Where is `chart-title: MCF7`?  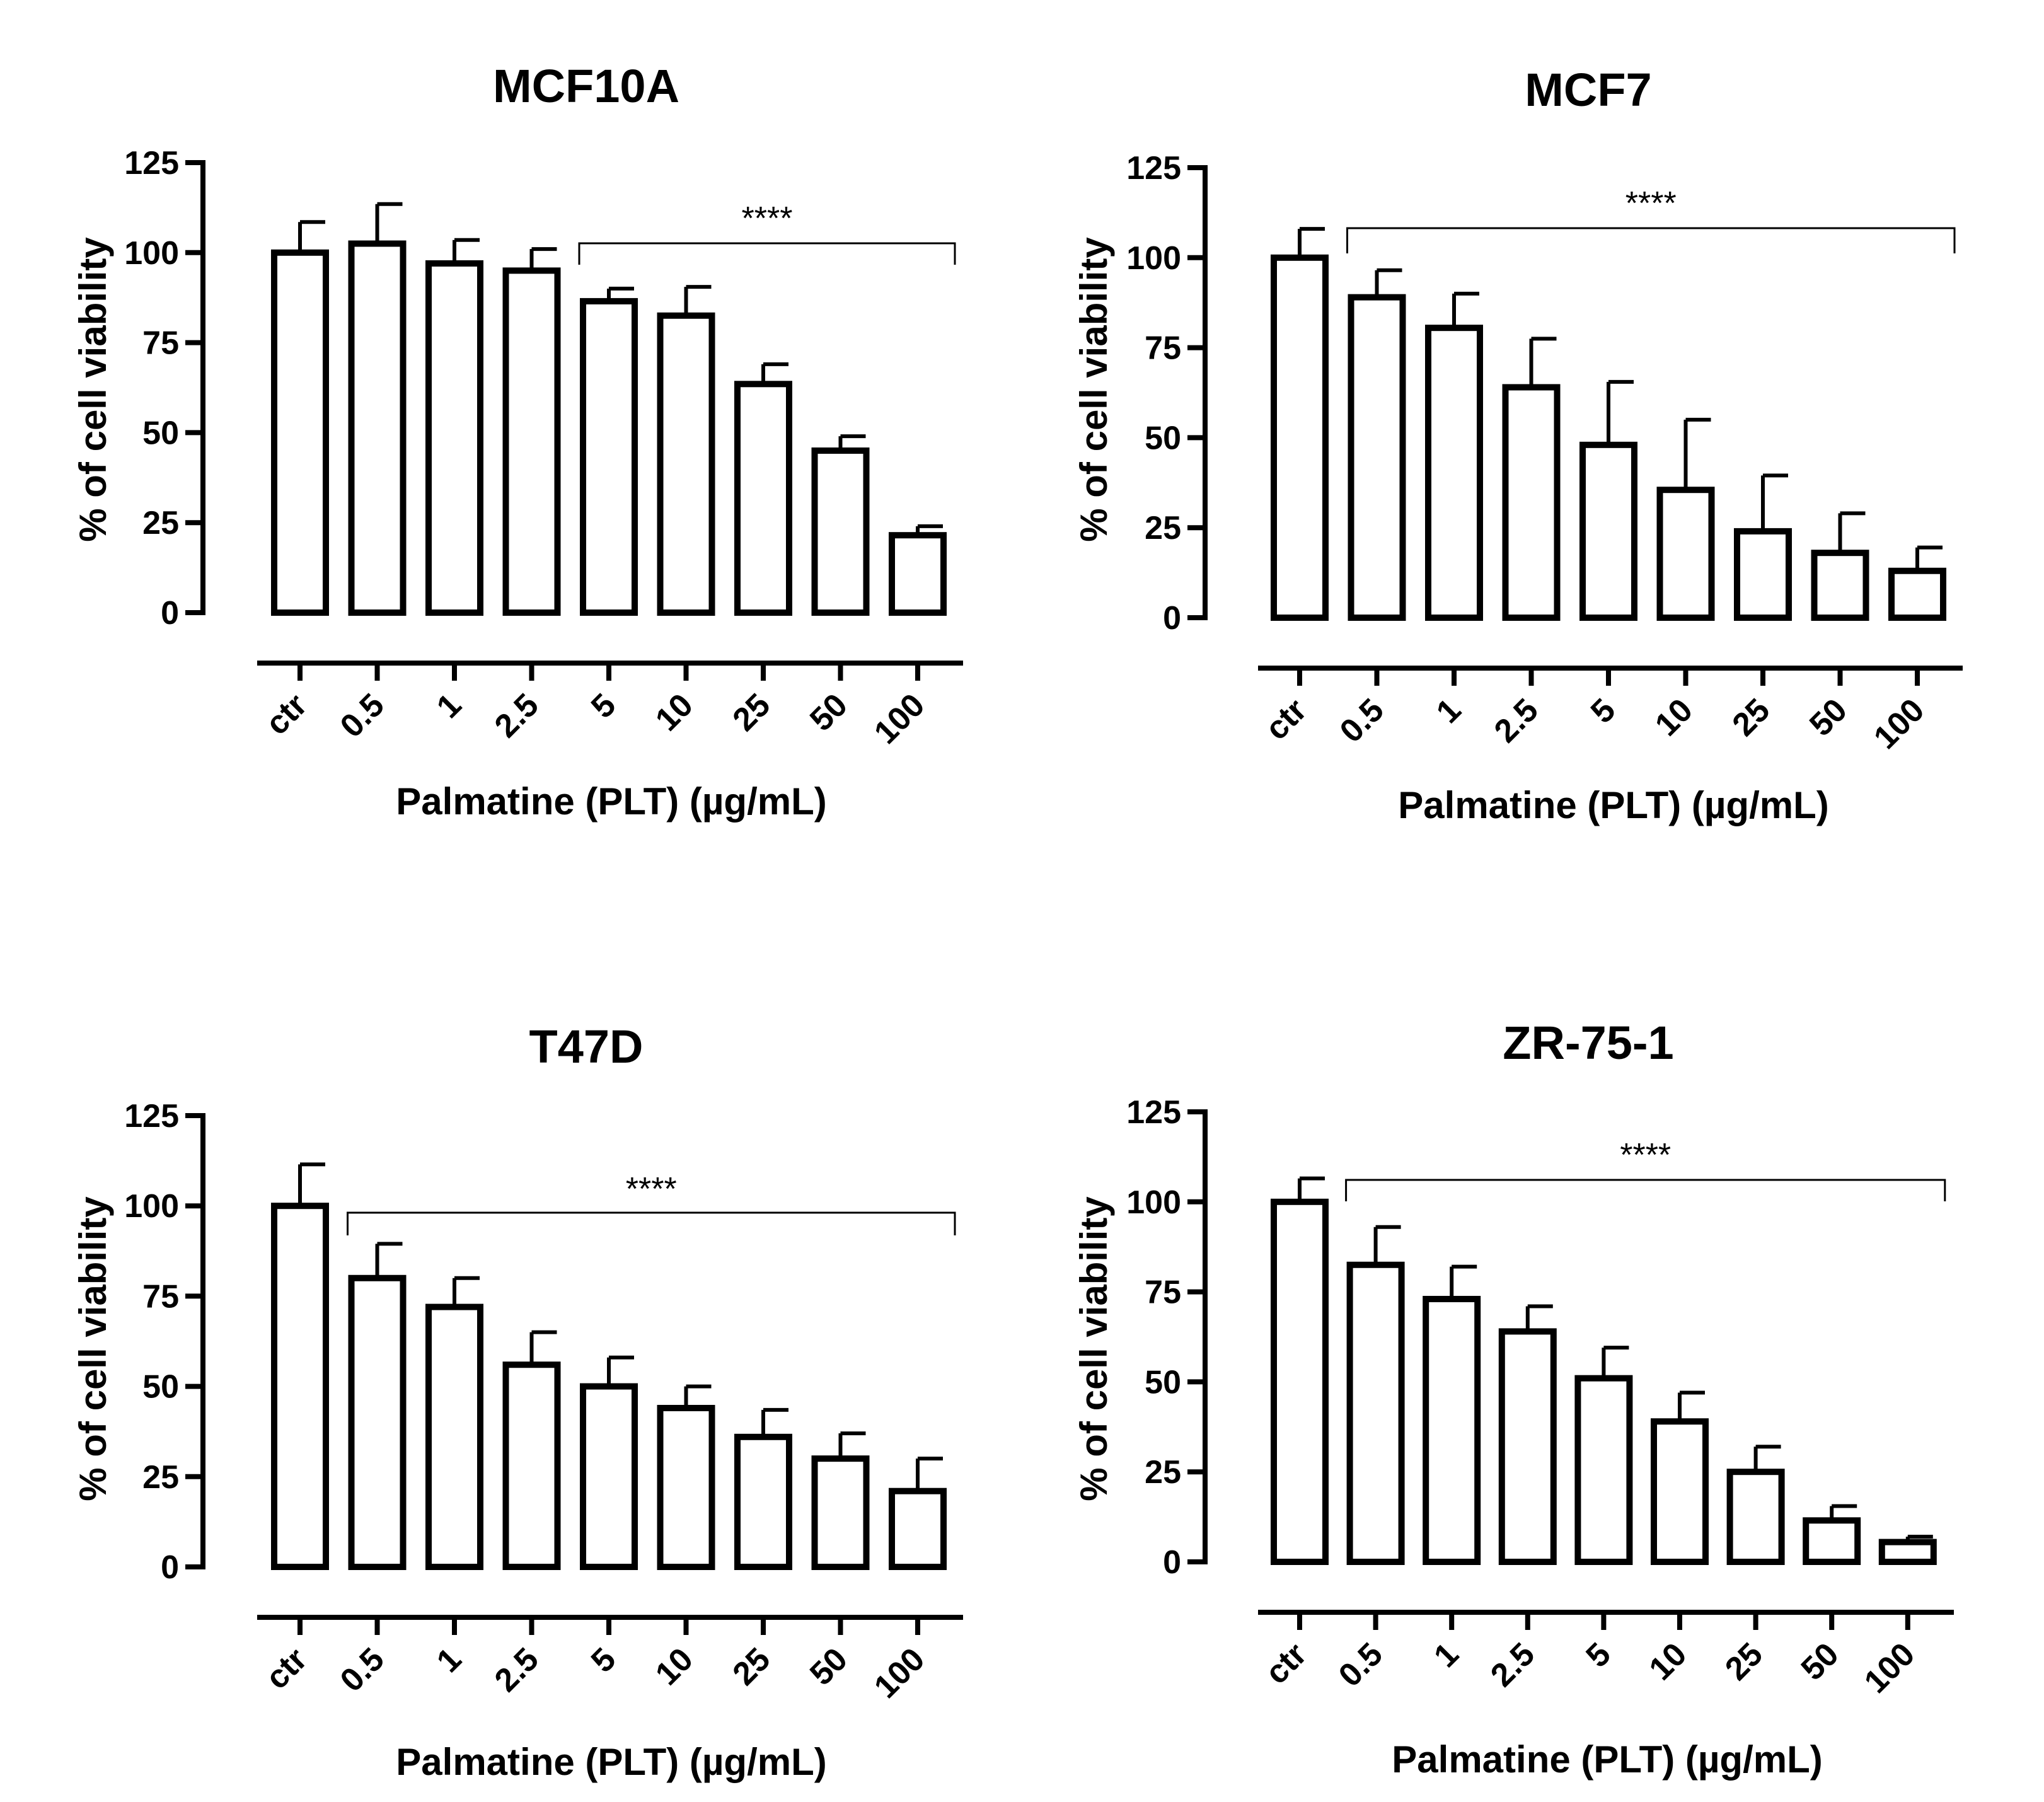 chart-title: MCF7 is located at coordinates (1588, 90).